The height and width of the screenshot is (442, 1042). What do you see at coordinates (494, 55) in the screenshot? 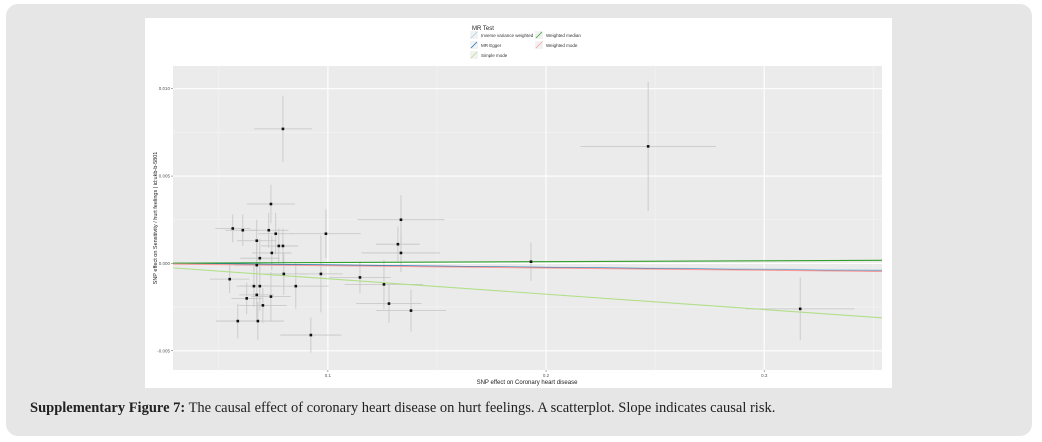
I see `legend-entry-label: Simple mode` at bounding box center [494, 55].